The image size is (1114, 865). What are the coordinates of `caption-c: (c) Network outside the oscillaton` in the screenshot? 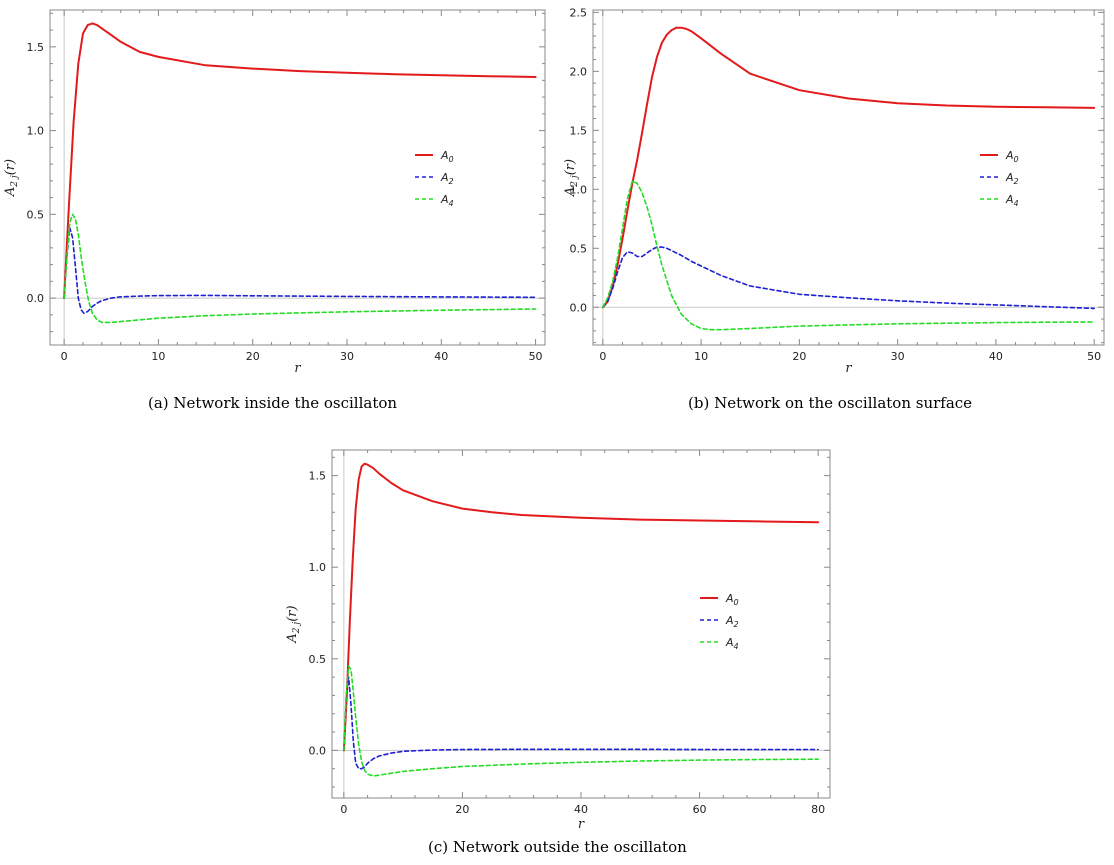 It's located at (557, 847).